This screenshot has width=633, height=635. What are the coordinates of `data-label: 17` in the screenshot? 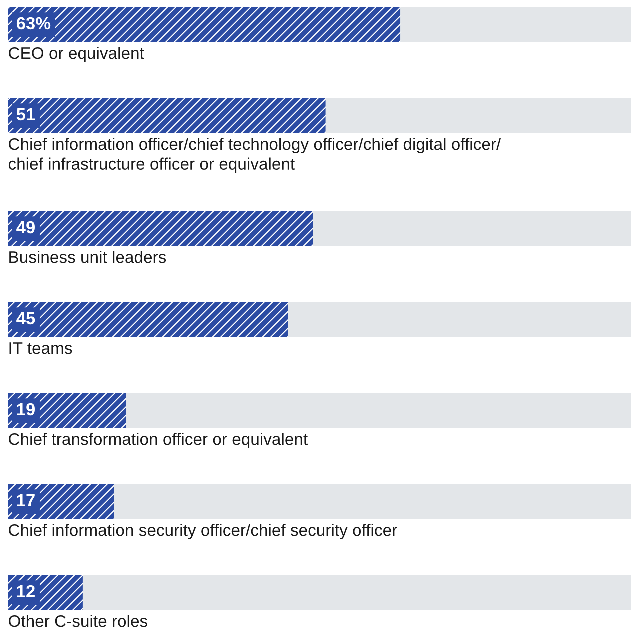 It's located at (26, 500).